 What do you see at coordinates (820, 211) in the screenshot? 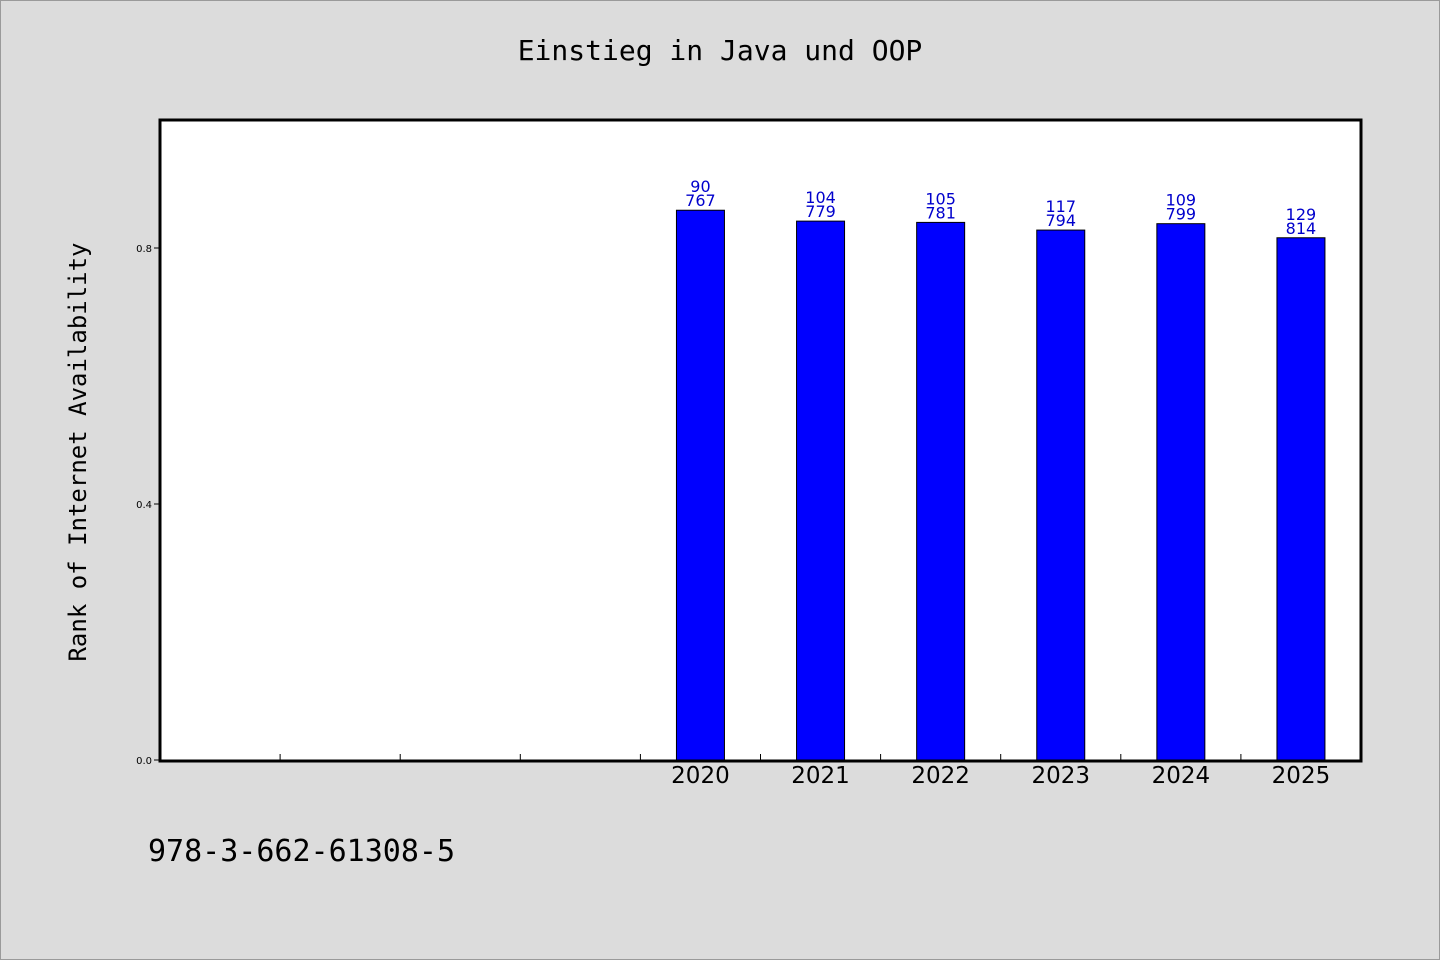
I see `bar-value-label: 779` at bounding box center [820, 211].